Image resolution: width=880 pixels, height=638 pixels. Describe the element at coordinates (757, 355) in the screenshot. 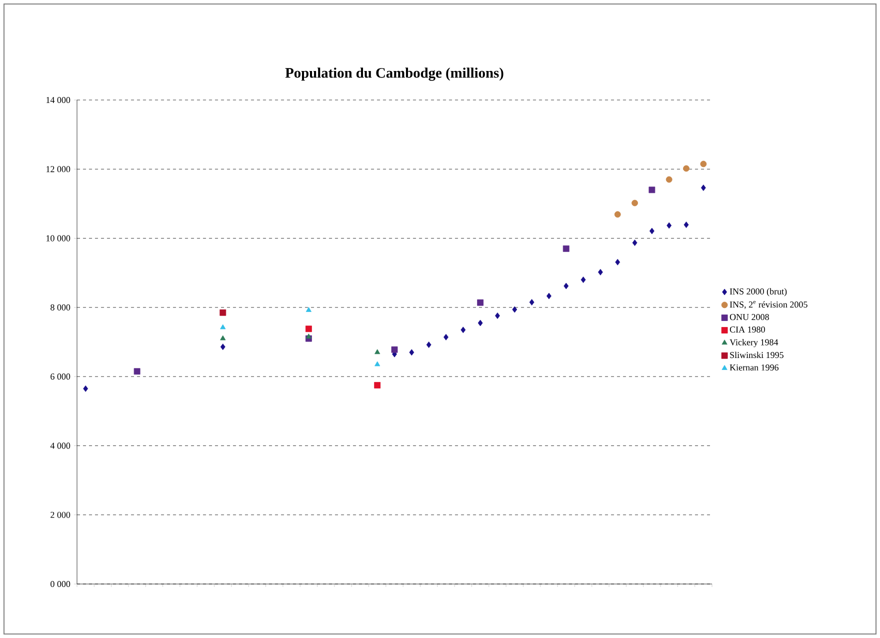

I see `legend-label: Sliwinski 1995` at that location.